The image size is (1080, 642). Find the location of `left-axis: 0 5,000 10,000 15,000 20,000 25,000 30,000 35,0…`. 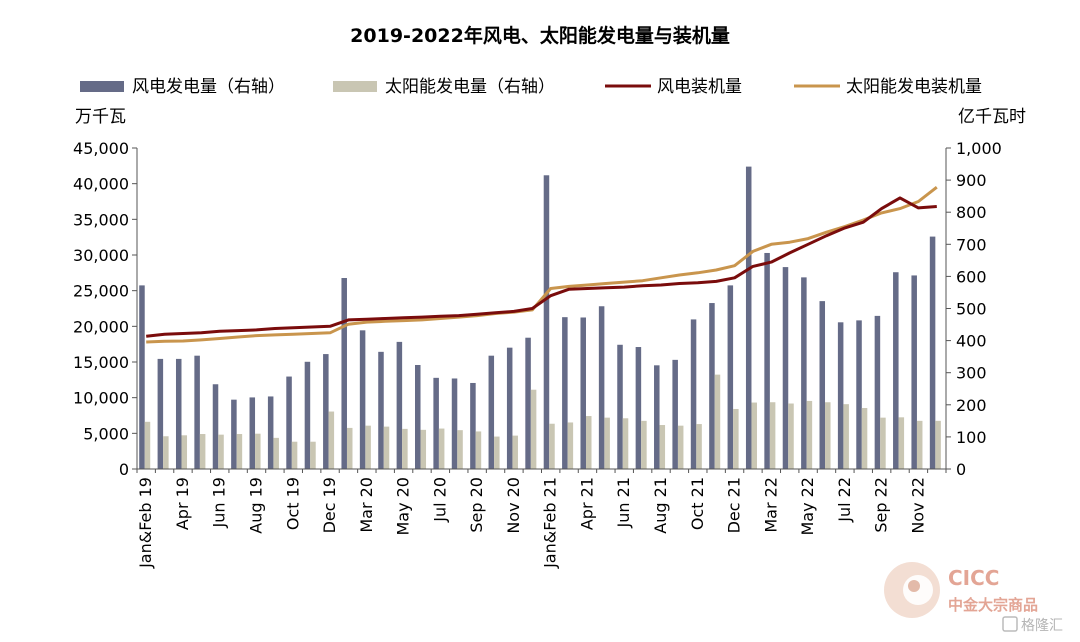

left-axis: 0 5,000 10,000 15,000 20,000 25,000 30,000 35,0… is located at coordinates (105, 309).